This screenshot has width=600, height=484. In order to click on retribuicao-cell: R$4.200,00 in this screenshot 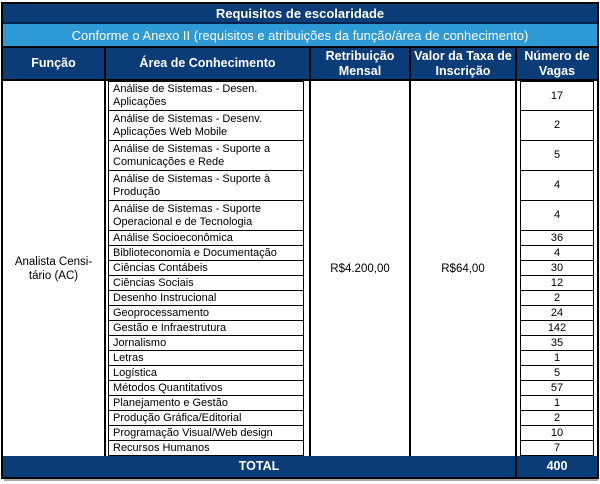, I will do `click(361, 268)`.